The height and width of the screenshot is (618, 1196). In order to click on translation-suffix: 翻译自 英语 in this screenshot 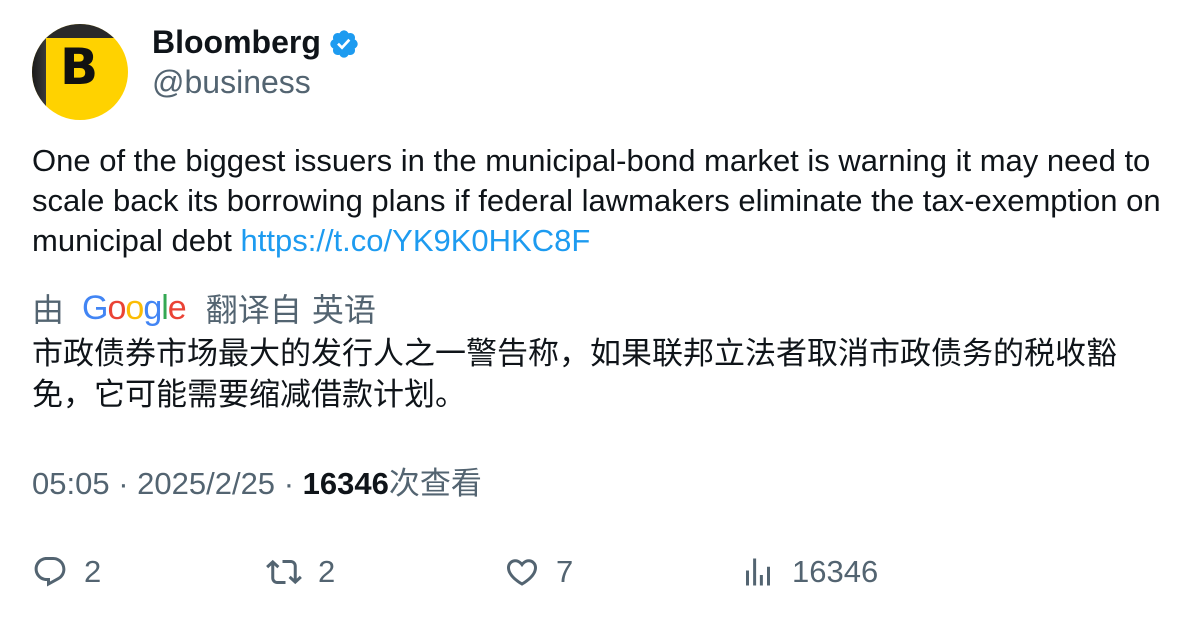, I will do `click(290, 310)`.